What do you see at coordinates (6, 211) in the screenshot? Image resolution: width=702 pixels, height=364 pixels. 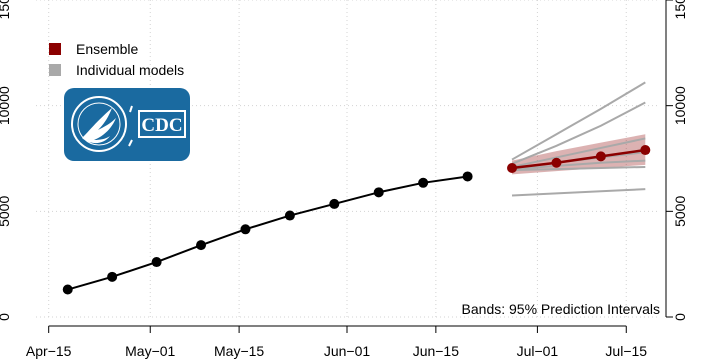 I see `y-tick-label-left-1: 5000` at bounding box center [6, 211].